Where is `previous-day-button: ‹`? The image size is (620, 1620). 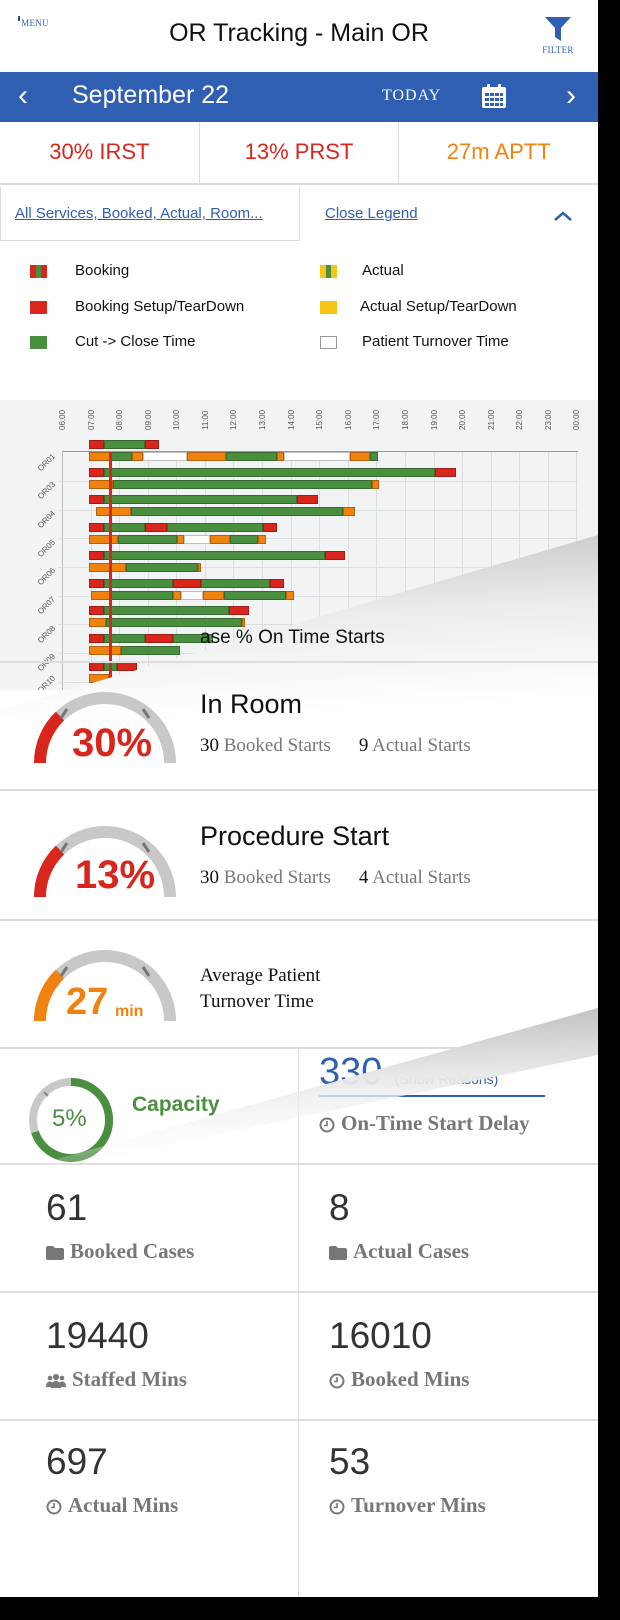 previous-day-button: ‹ is located at coordinates (23, 95).